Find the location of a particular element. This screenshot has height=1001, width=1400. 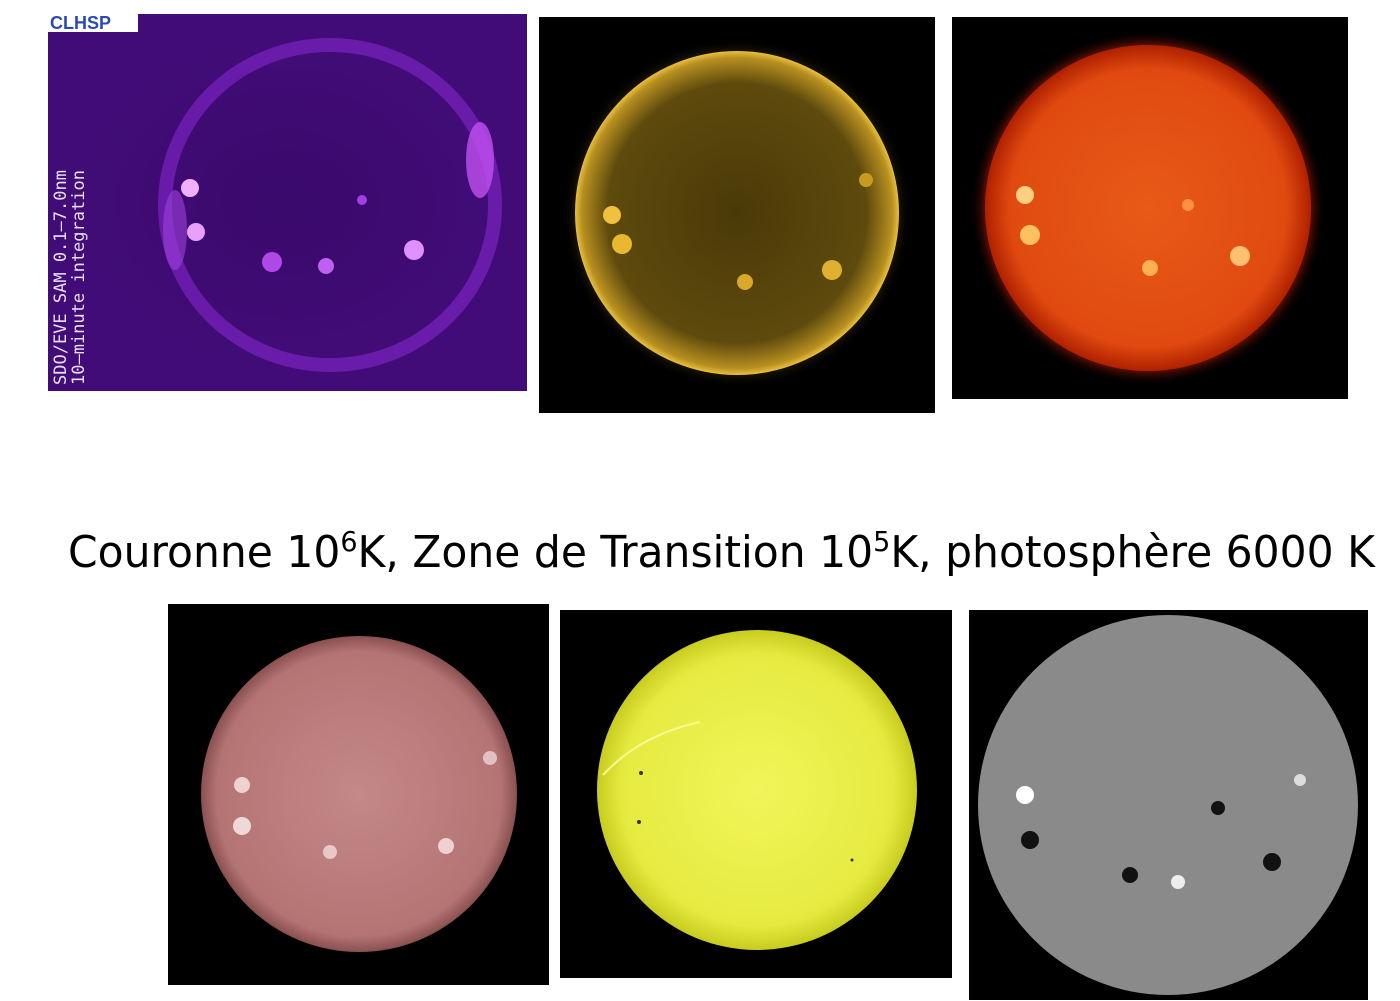

instrument-label: SDO/EVE SAM 0.1–7.0nm is located at coordinates (61, 277).